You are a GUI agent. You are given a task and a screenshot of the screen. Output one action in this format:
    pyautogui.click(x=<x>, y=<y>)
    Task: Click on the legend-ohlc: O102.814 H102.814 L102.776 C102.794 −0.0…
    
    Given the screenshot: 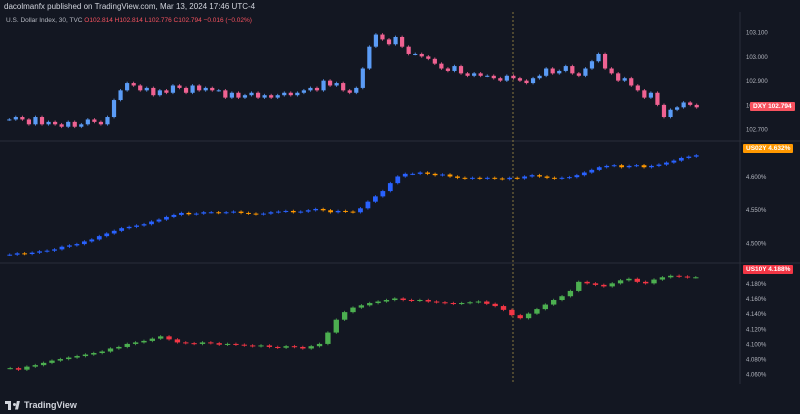 What is the action you would take?
    pyautogui.click(x=168, y=20)
    